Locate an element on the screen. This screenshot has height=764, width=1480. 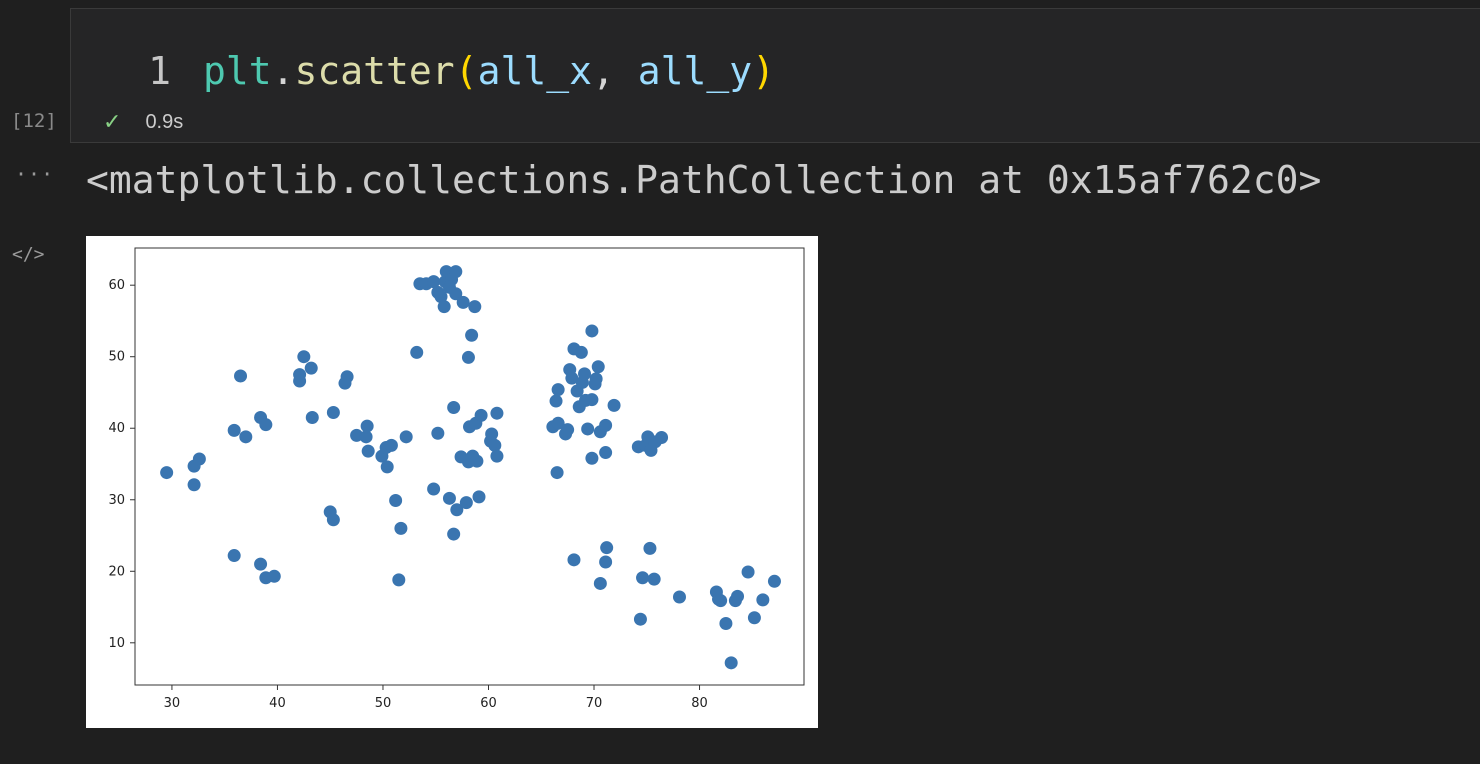
x-tick-label: 70 is located at coordinates (594, 703).